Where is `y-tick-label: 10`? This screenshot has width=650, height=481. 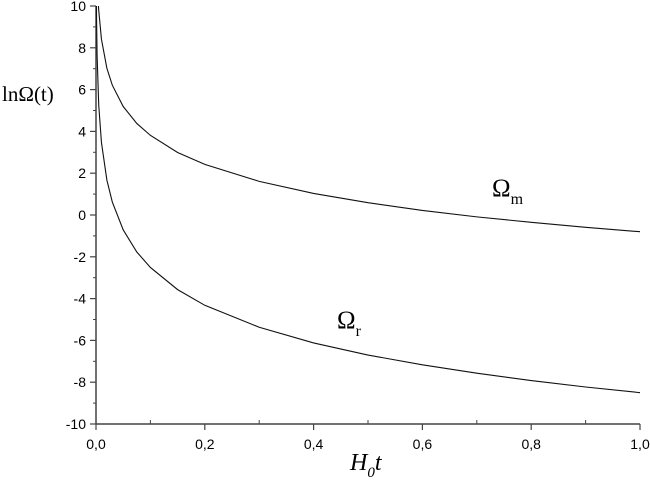 y-tick-label: 10 is located at coordinates (78, 7).